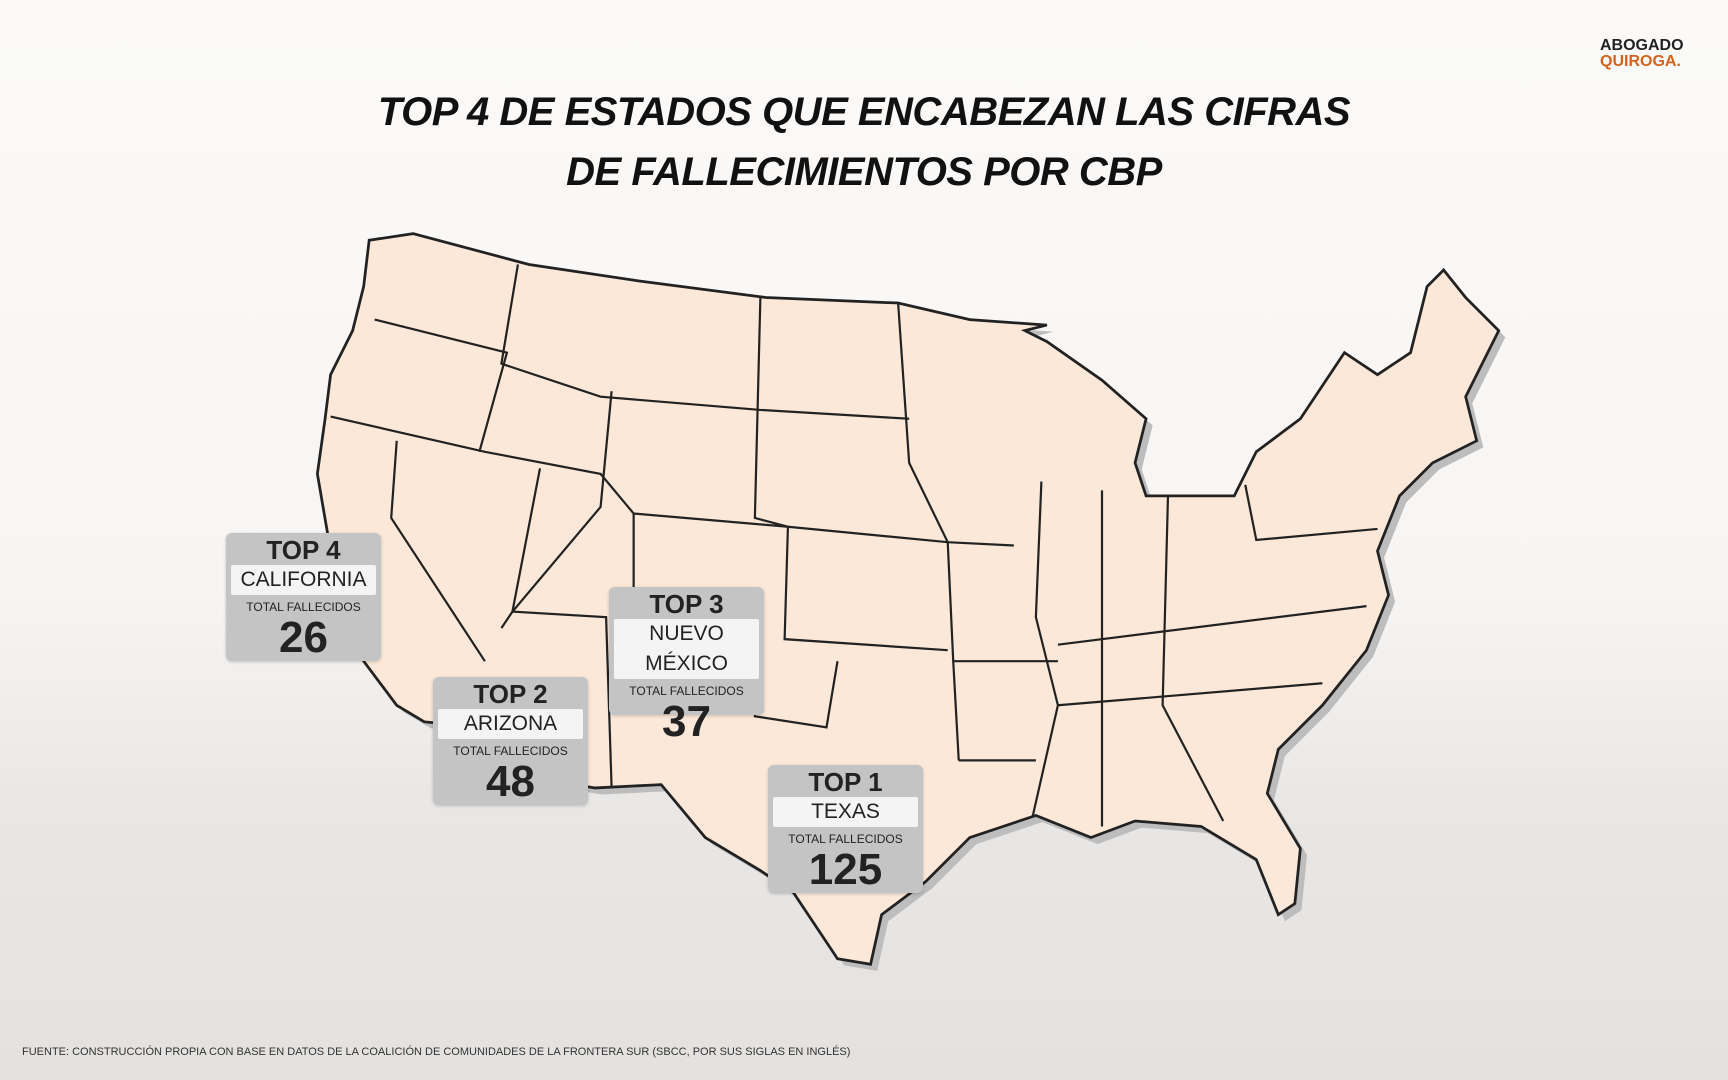 This screenshot has height=1080, width=1728. Describe the element at coordinates (864, 172) in the screenshot. I see `title-line: DE FALLECIMIENTOS POR CBP` at that location.